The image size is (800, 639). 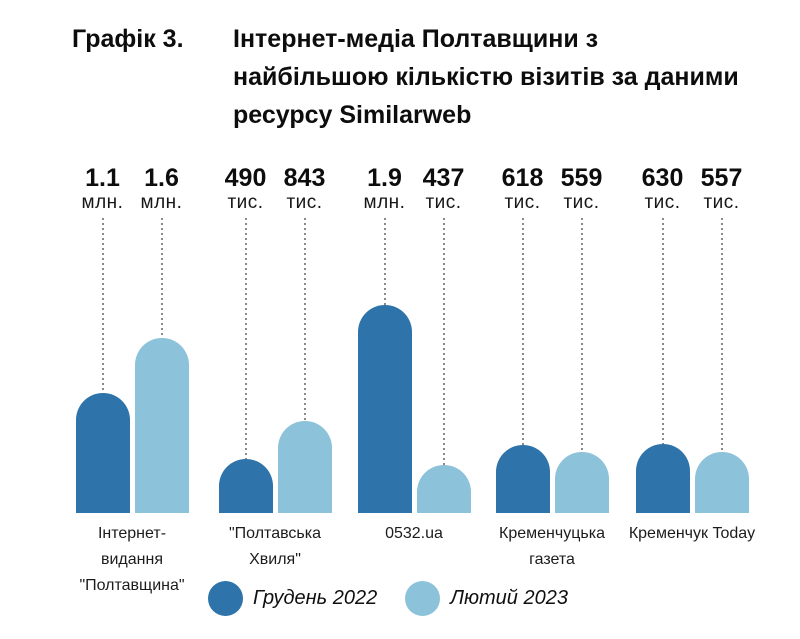 I want to click on chart-title-line: ресурсу Similarweb, so click(x=352, y=115).